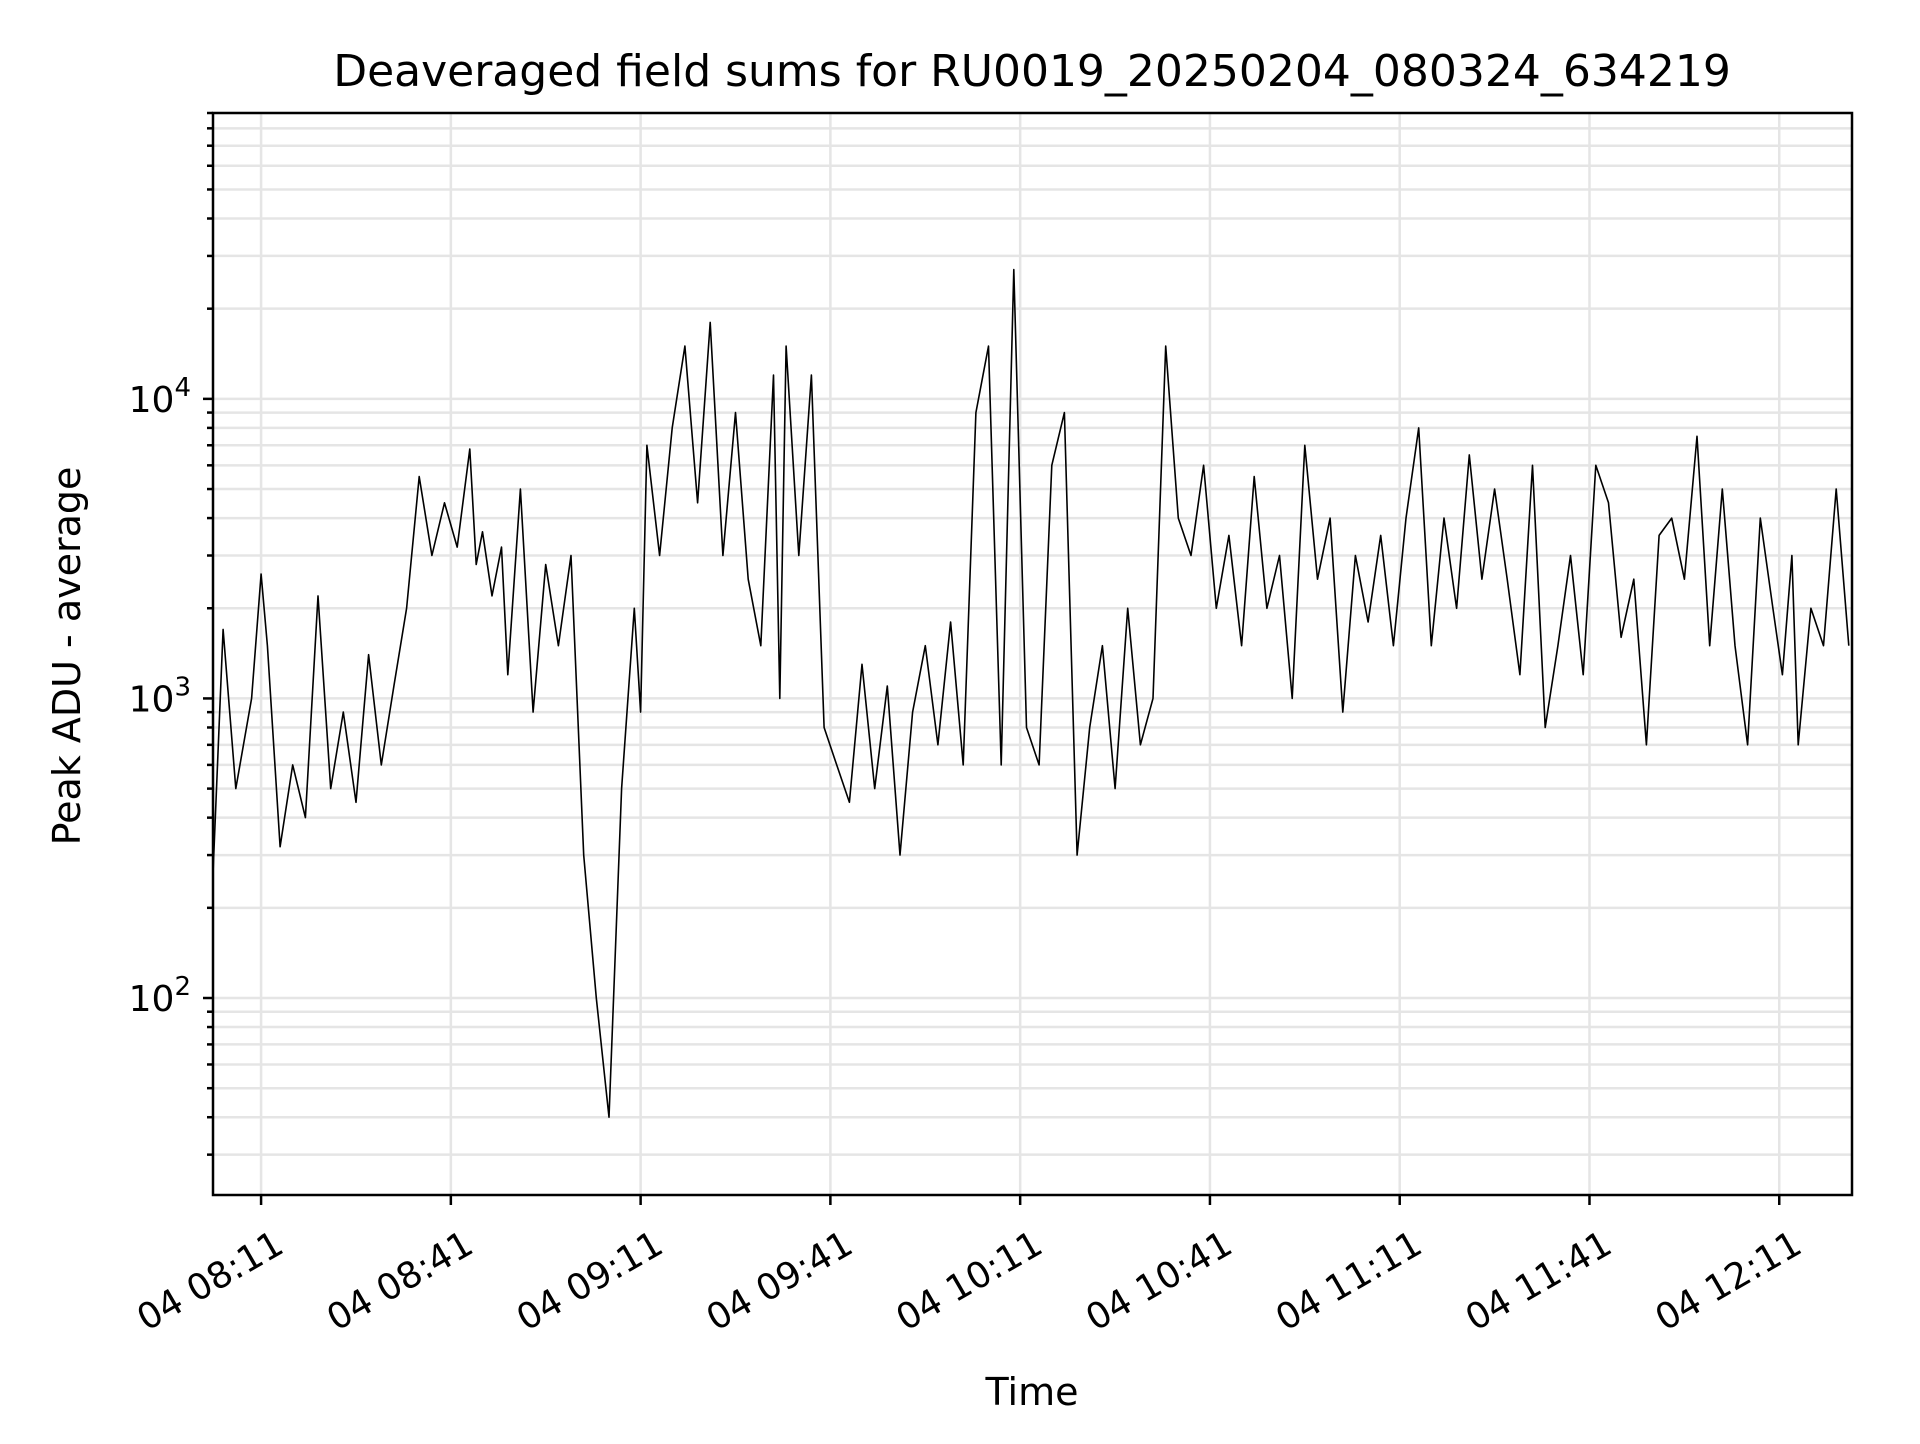 This screenshot has height=1444, width=1920. Describe the element at coordinates (970, 1281) in the screenshot. I see `x-tick-label: 04 10:11` at that location.